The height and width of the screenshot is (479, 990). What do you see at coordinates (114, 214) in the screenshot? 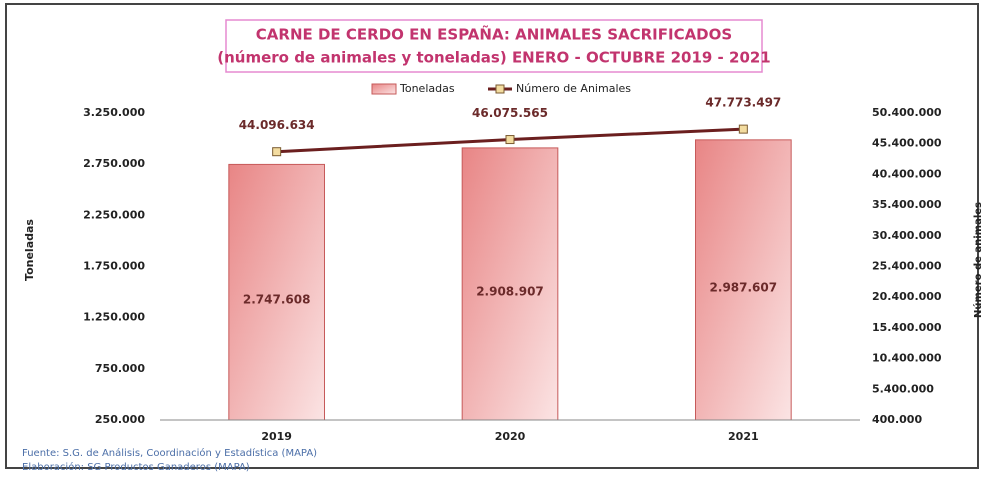
I see `y-tick-label: 2.250.000` at bounding box center [114, 214].